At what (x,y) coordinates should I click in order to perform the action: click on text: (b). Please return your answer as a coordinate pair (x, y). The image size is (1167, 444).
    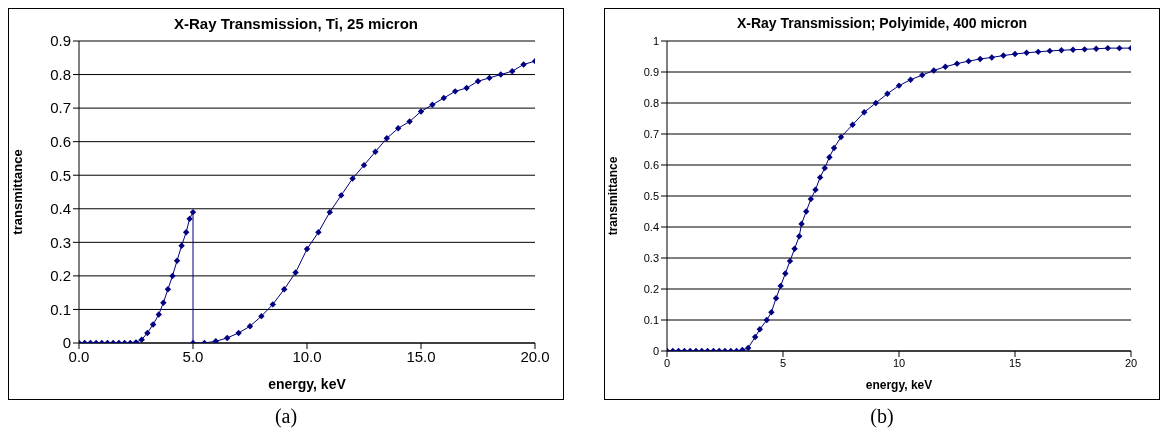
    Looking at the image, I should click on (882, 416).